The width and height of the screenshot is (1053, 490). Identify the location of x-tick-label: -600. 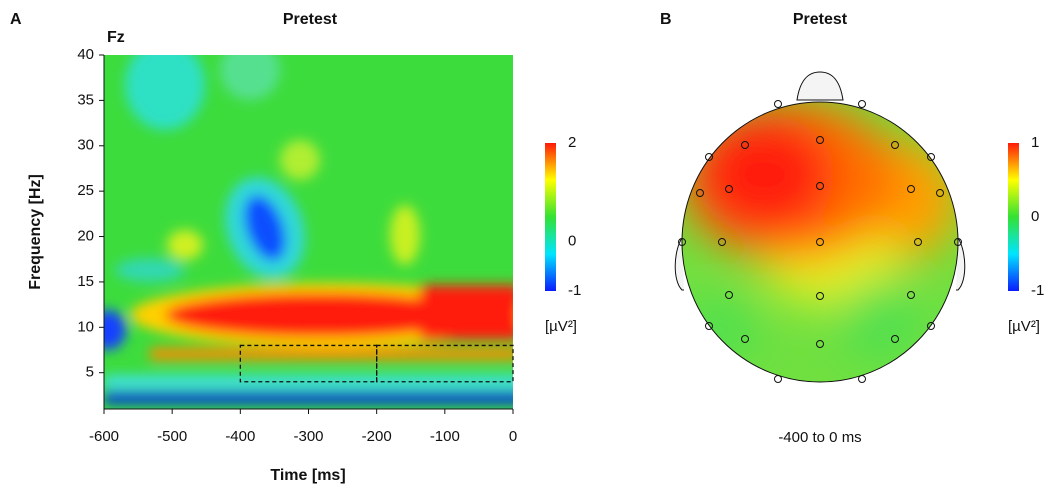
(104, 436).